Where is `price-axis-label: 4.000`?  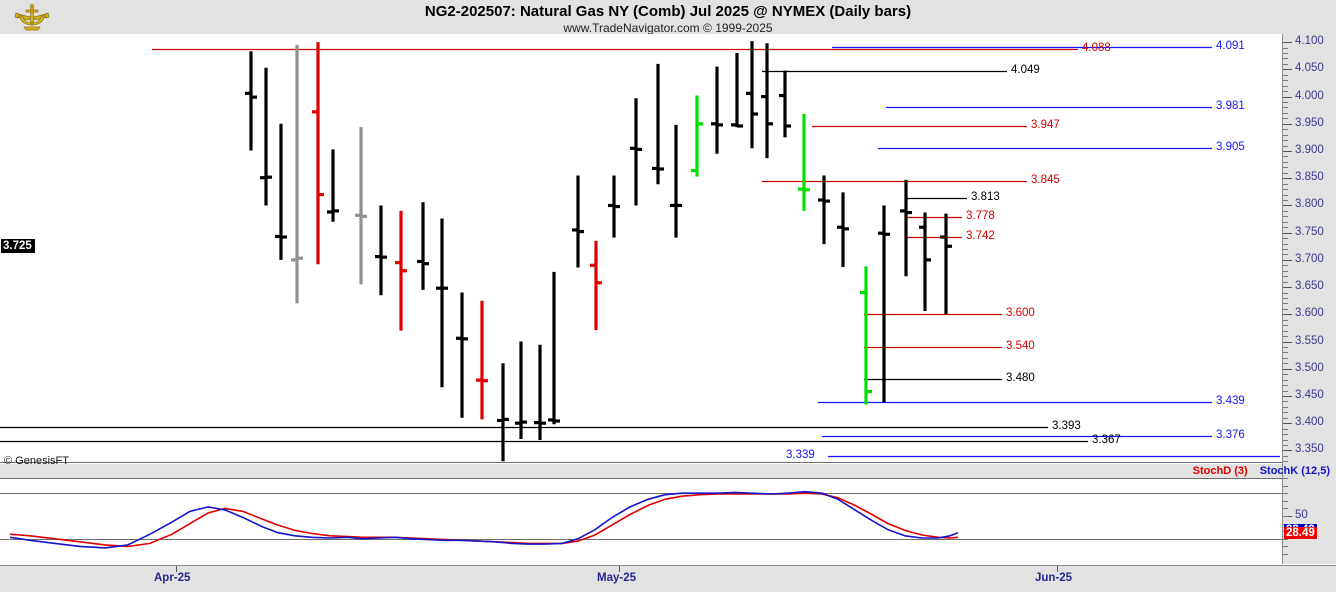
price-axis-label: 4.000 is located at coordinates (1309, 96).